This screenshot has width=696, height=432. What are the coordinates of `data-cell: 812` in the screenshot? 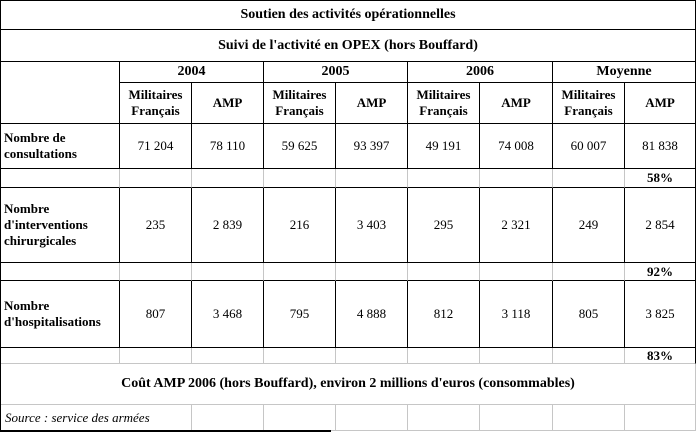 It's located at (444, 314).